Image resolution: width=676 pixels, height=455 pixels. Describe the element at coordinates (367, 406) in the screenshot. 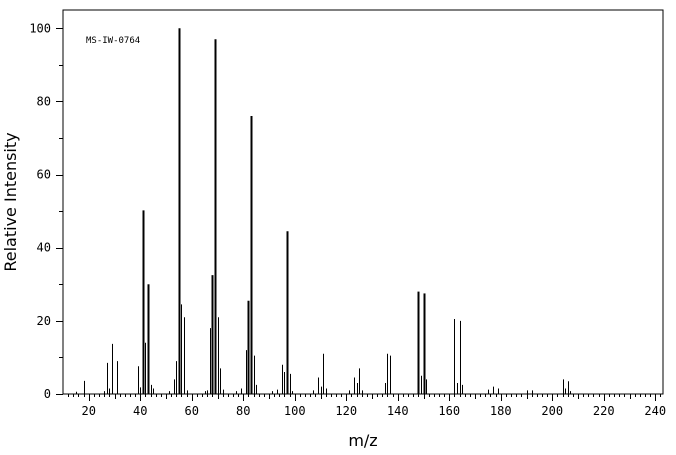

I see `x-axis-ticks: 20 40 60 80 100 120 140 160 180 200 220 240` at that location.